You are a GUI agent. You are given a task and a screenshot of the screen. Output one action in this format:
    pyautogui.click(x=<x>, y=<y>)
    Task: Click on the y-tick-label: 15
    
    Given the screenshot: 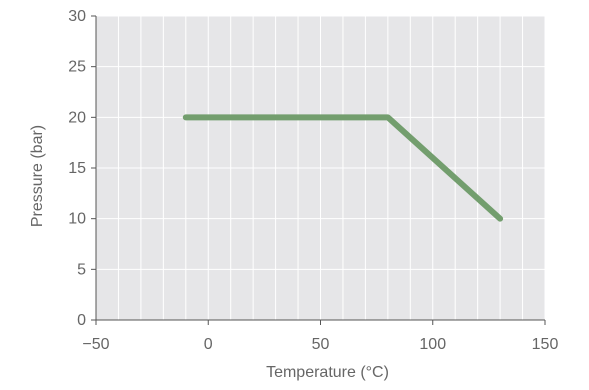 What is the action you would take?
    pyautogui.click(x=77, y=168)
    